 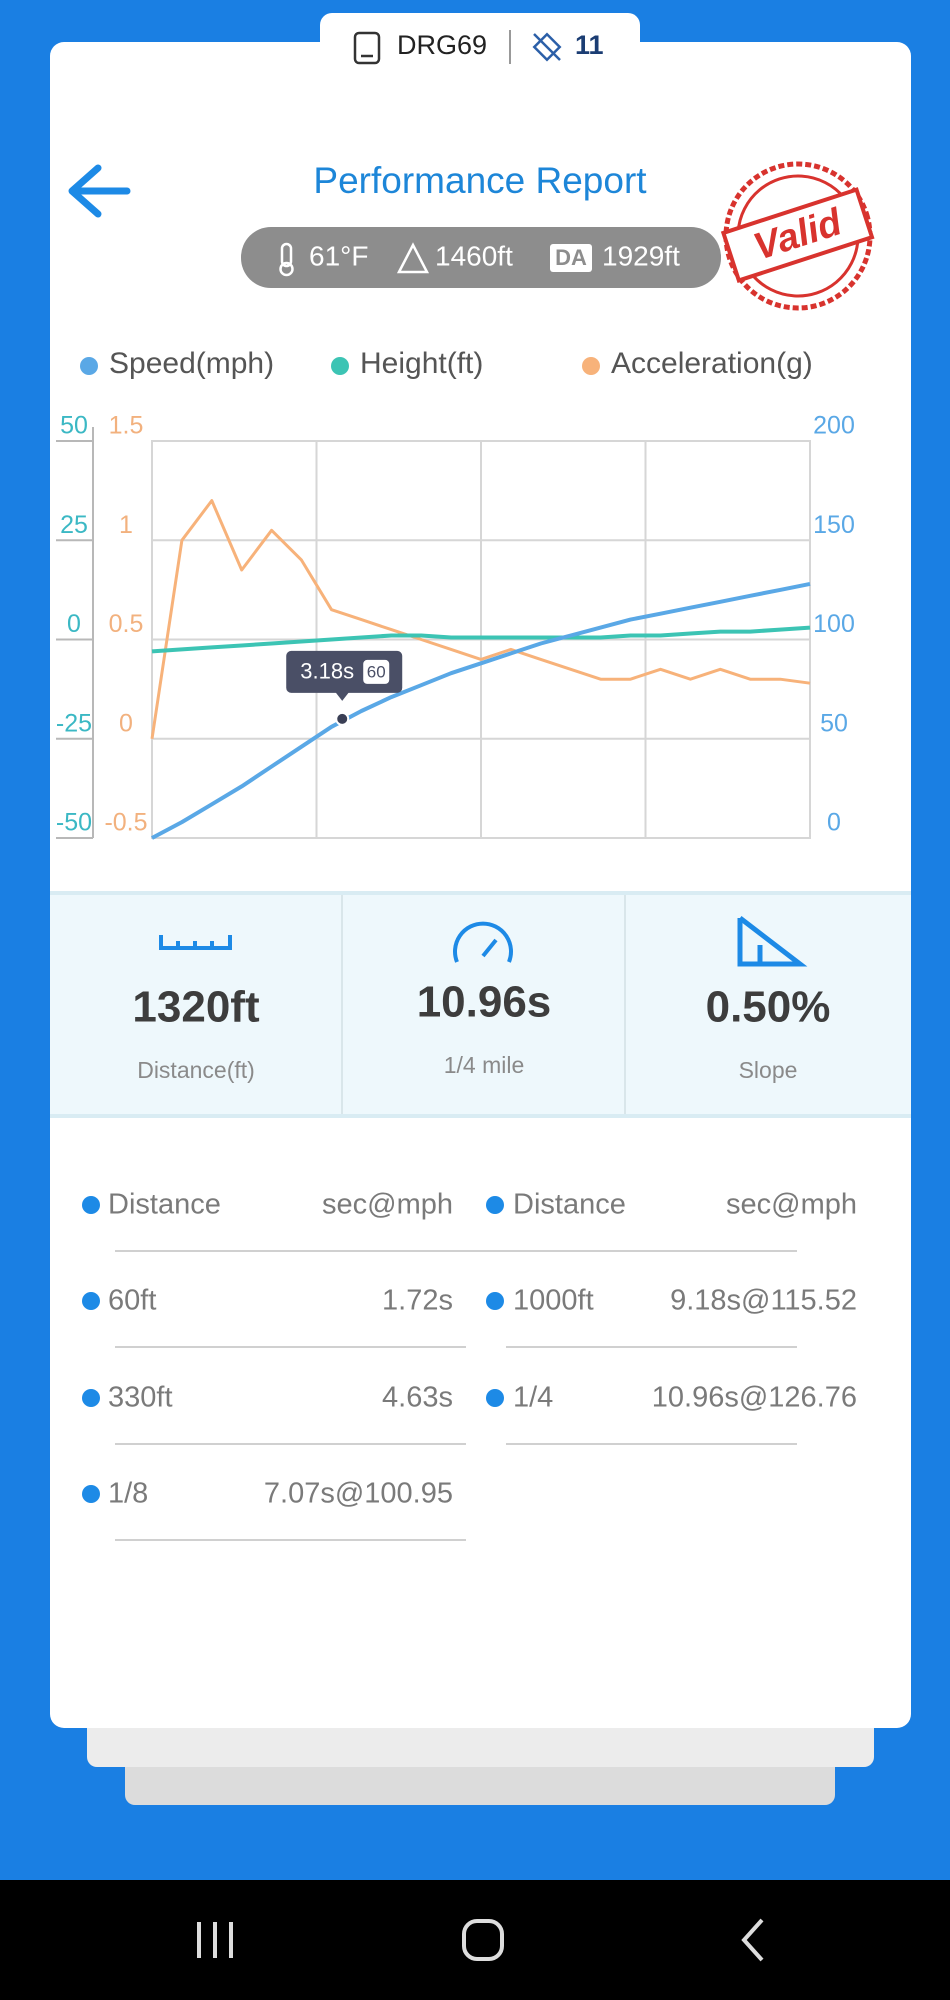 What do you see at coordinates (74, 525) in the screenshot?
I see `y-tick-label: 25` at bounding box center [74, 525].